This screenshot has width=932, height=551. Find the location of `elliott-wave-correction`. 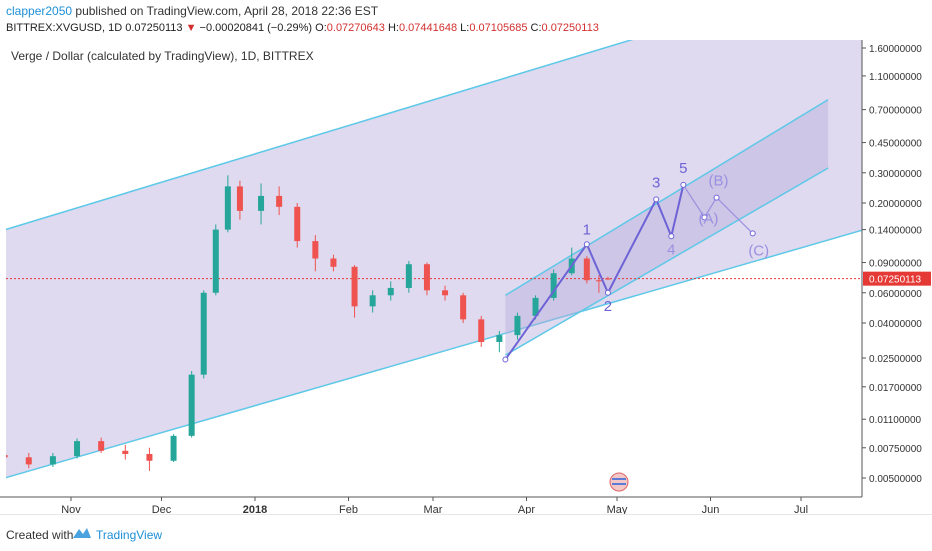

elliott-wave-correction is located at coordinates (718, 209).